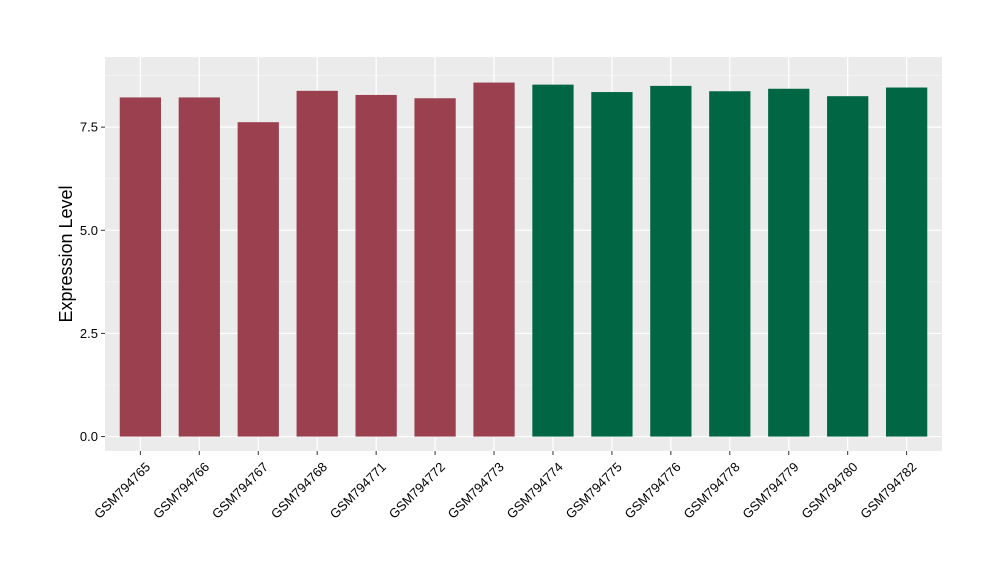  What do you see at coordinates (89, 127) in the screenshot?
I see `y-tick-label: 7.5` at bounding box center [89, 127].